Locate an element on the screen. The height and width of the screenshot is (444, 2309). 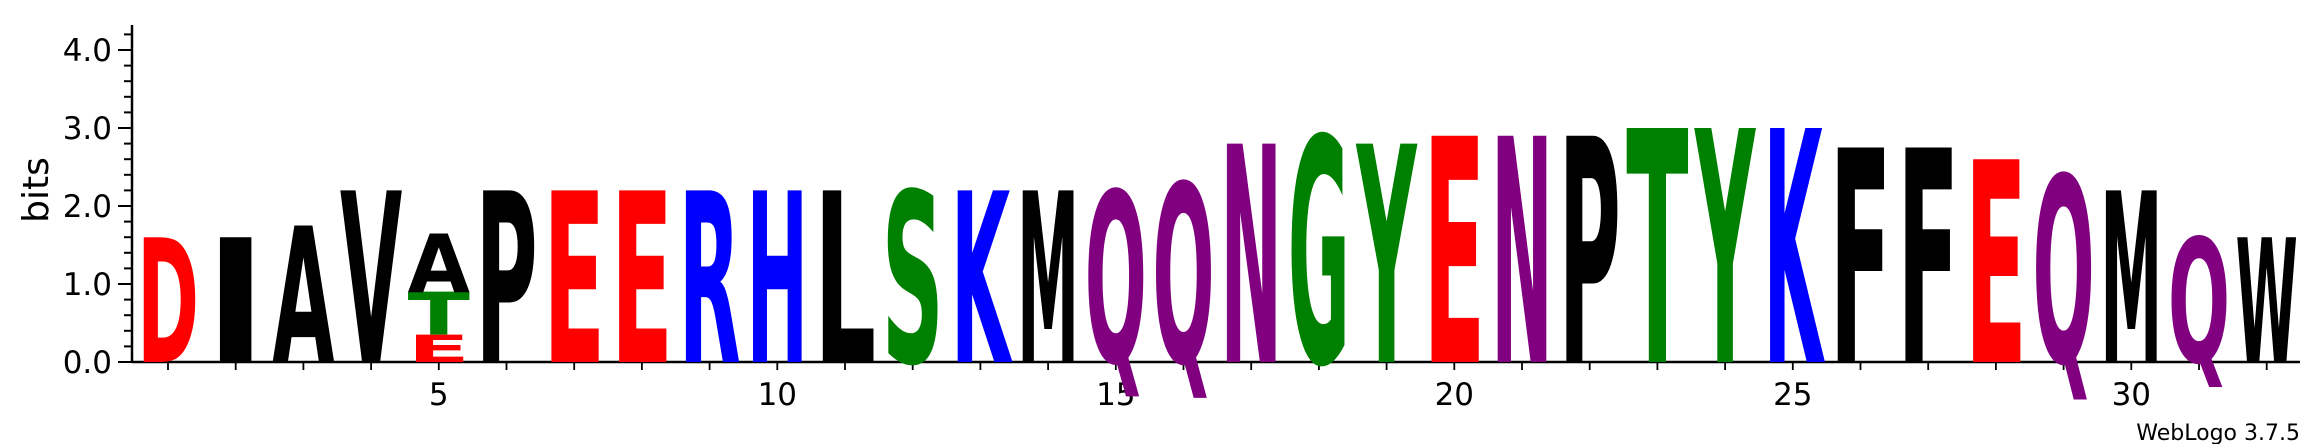
x-tick-label: 15 is located at coordinates (1115, 395).